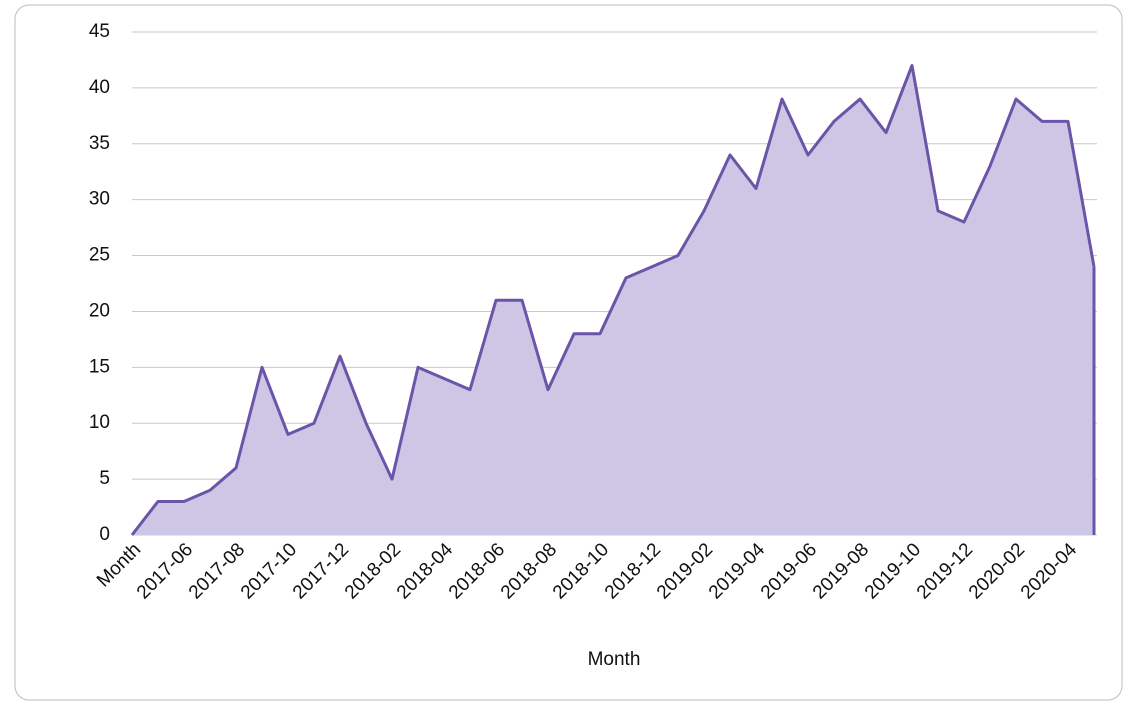 This screenshot has height=703, width=1127. What do you see at coordinates (99, 310) in the screenshot?
I see `y-tick-label: 20` at bounding box center [99, 310].